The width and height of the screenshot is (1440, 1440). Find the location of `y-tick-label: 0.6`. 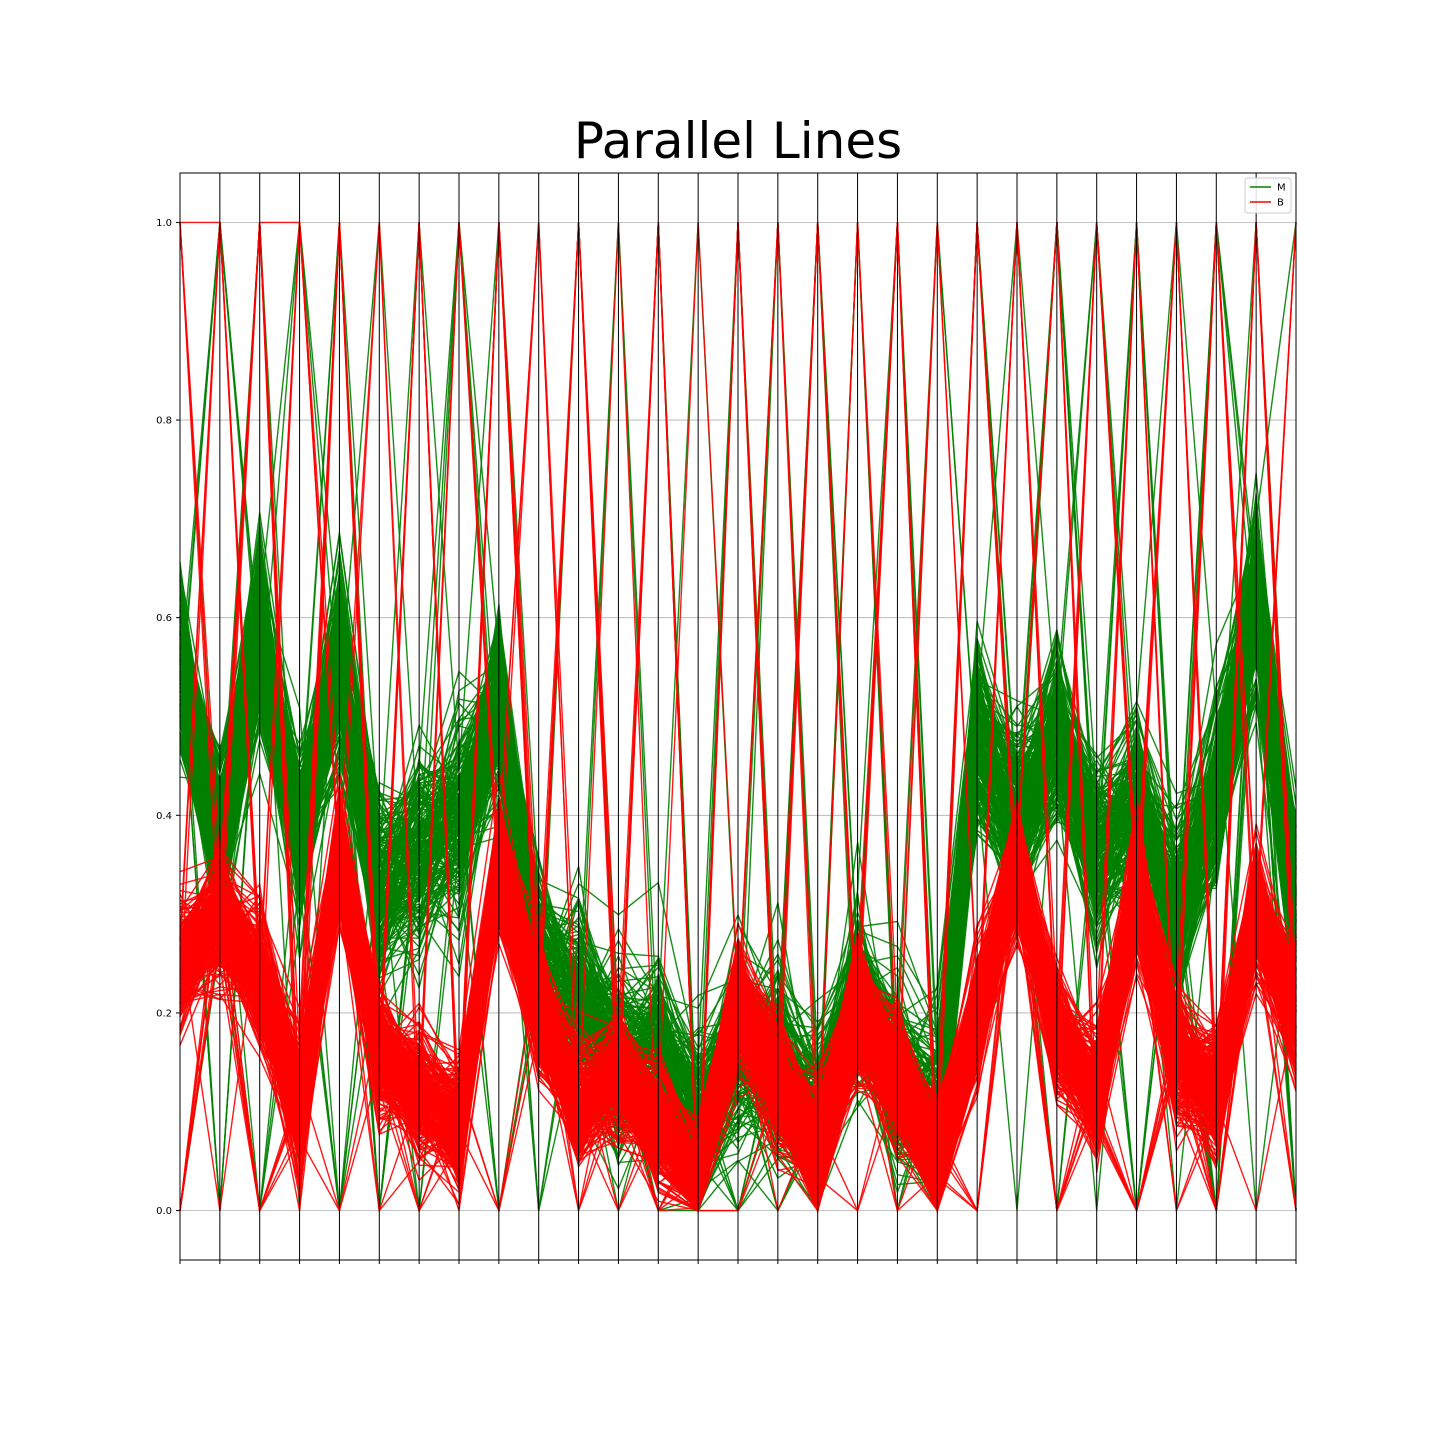

y-tick-label: 0.6 is located at coordinates (164, 618).